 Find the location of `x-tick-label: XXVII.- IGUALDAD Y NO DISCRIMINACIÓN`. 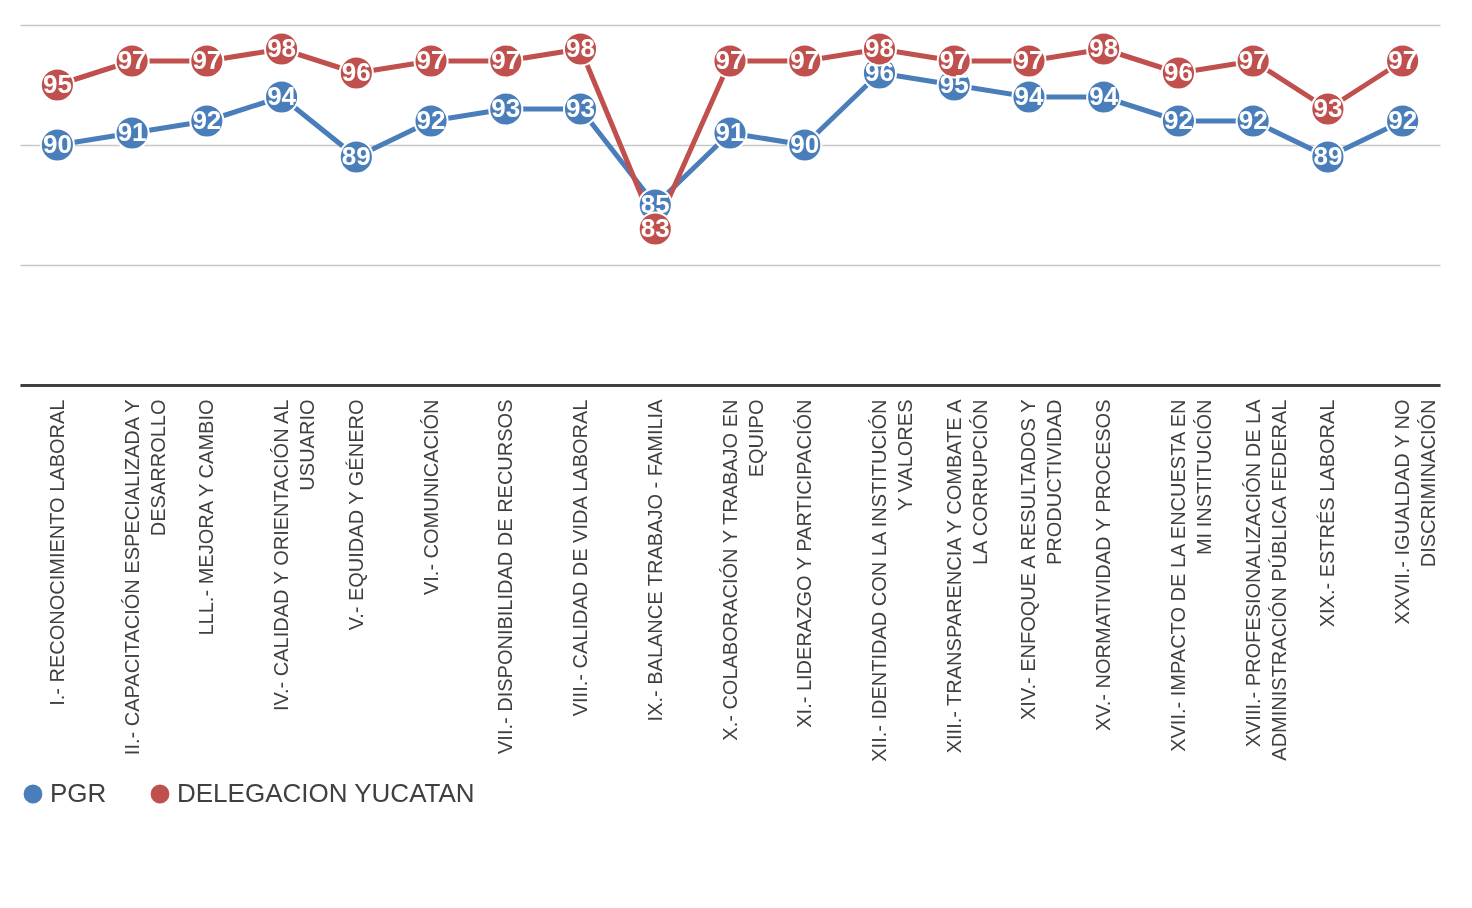

x-tick-label: XXVII.- IGUALDAD Y NO DISCRIMINACIÓN is located at coordinates (1415, 512).